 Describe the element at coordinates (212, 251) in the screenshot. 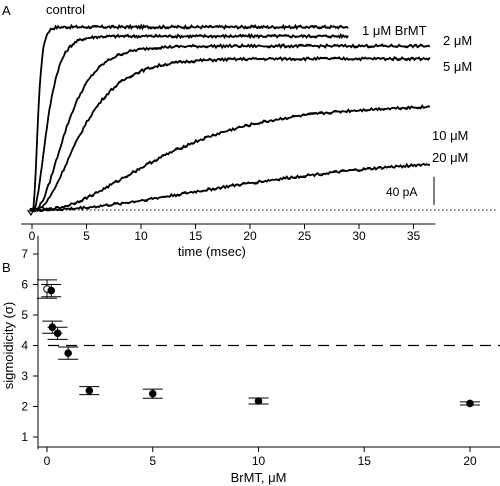

I see `panel-a-x-axis-title: time (msec)` at that location.